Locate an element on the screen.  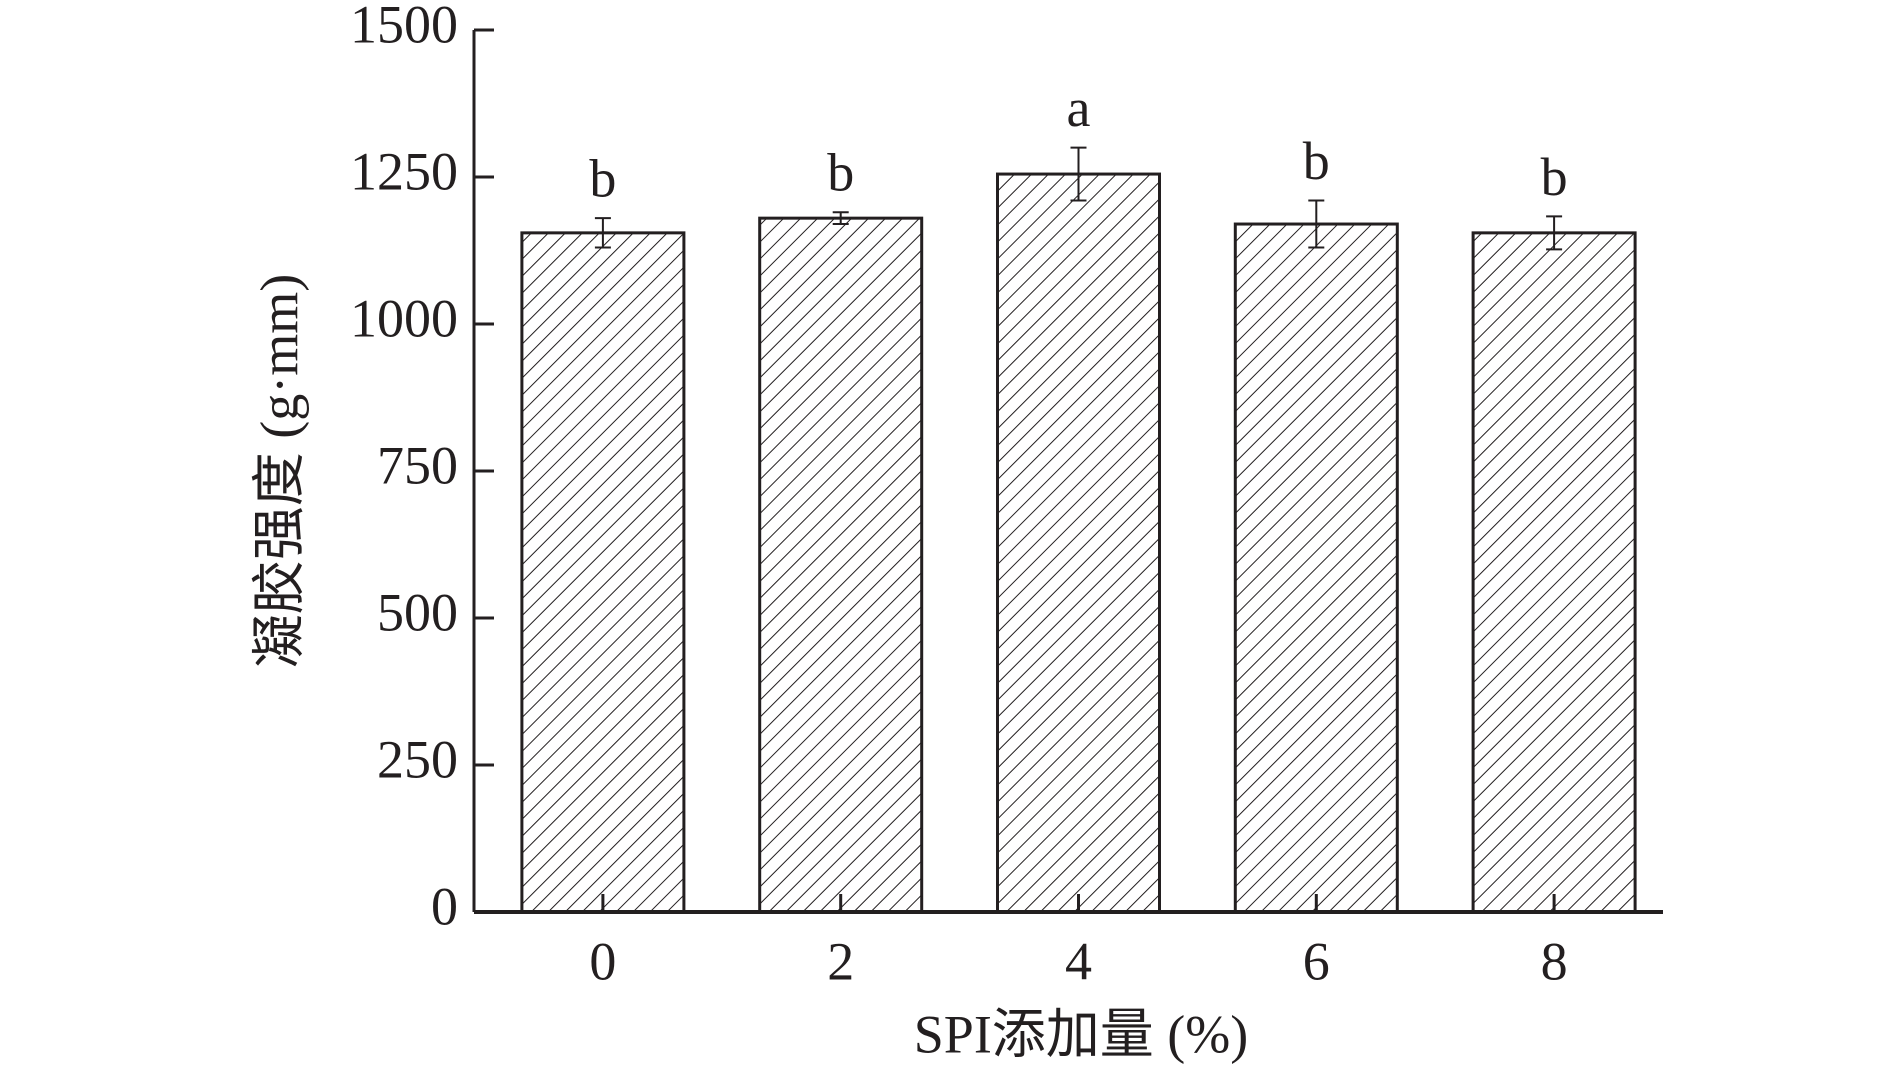
x-axis-label: SPI添加量 (%) is located at coordinates (1081, 1034).